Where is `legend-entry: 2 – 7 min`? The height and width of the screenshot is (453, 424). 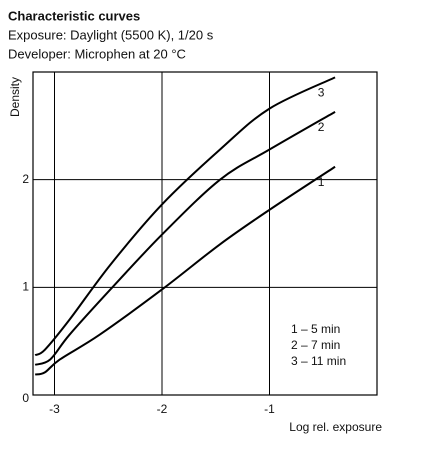 legend-entry: 2 – 7 min is located at coordinates (315, 345).